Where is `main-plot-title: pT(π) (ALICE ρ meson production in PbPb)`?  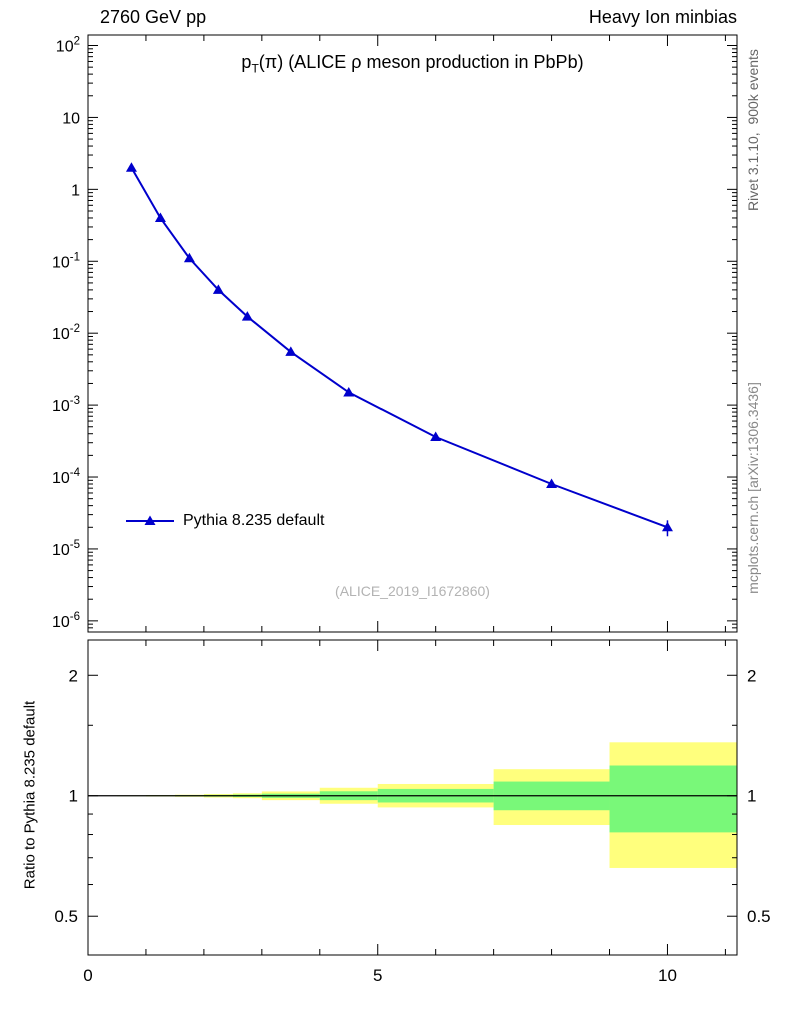 main-plot-title: pT(π) (ALICE ρ meson production in PbPb) is located at coordinates (412, 64).